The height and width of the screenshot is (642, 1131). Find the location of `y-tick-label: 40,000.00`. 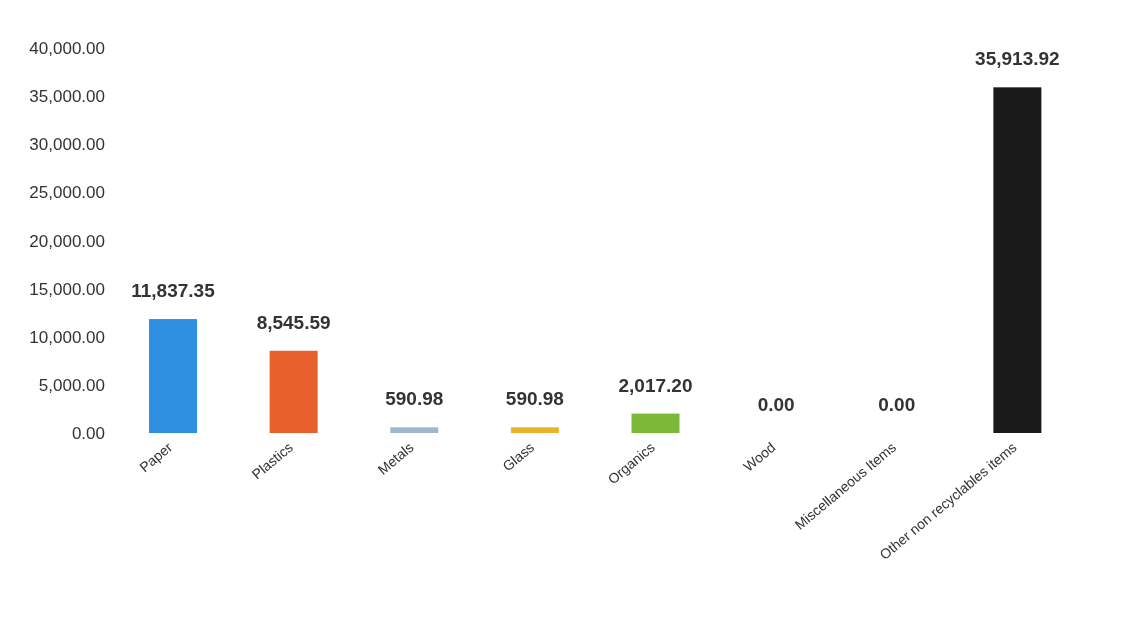

y-tick-label: 40,000.00 is located at coordinates (67, 49).